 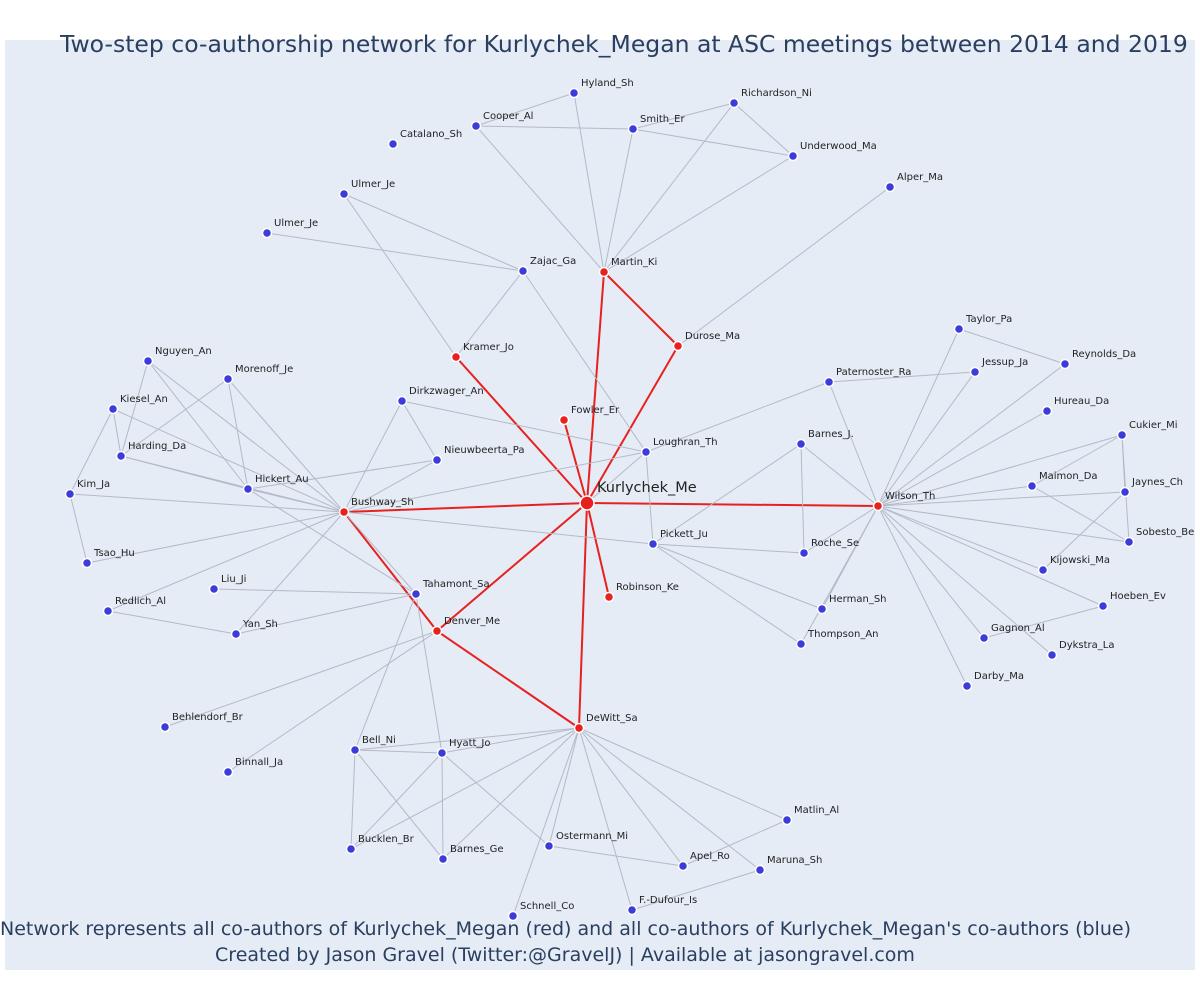 What do you see at coordinates (386, 839) in the screenshot?
I see `node-label-bucklen-br: Bucklen_Br` at bounding box center [386, 839].